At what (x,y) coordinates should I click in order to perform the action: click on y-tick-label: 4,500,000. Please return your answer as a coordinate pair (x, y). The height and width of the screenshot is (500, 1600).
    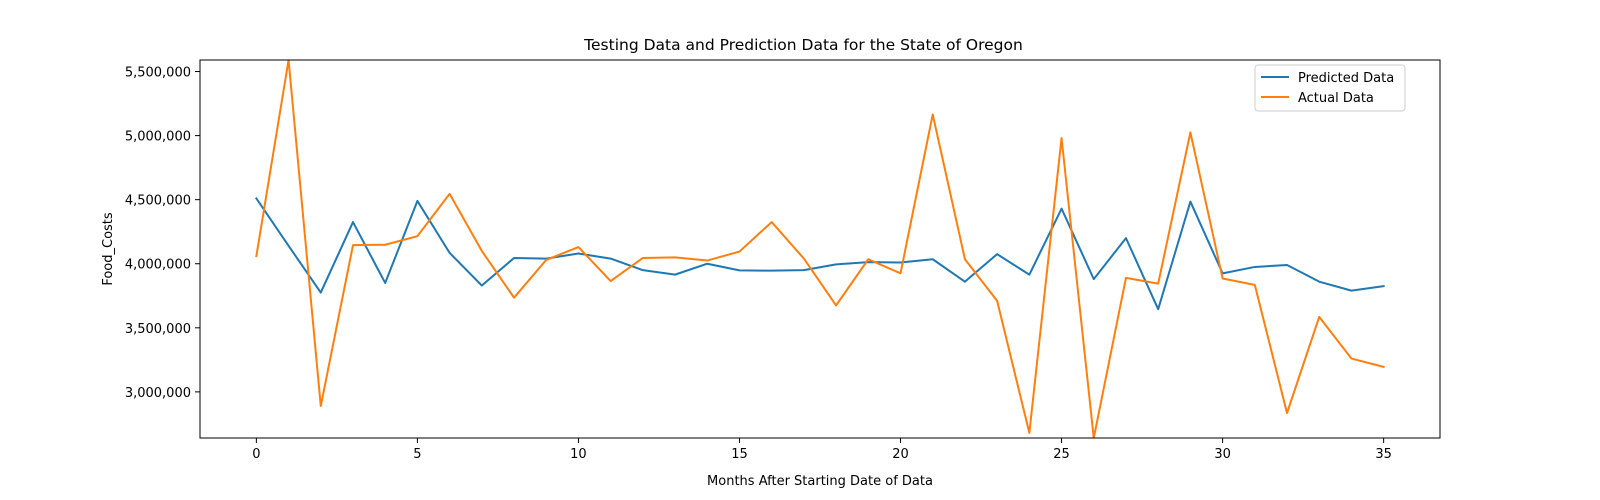
    Looking at the image, I should click on (158, 201).